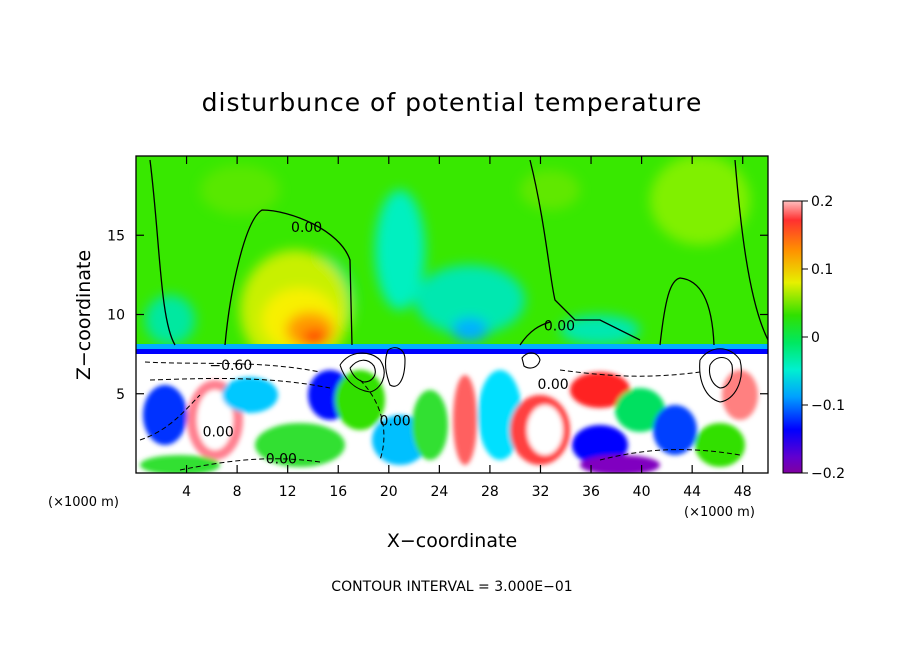  I want to click on colorbar-tick-label: 0.1, so click(822, 270).